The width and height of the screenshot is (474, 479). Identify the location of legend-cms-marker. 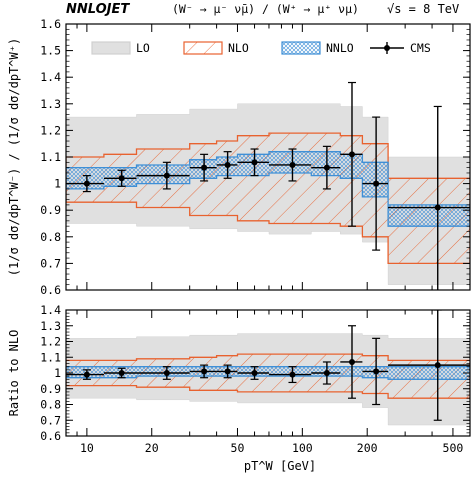
(387, 48).